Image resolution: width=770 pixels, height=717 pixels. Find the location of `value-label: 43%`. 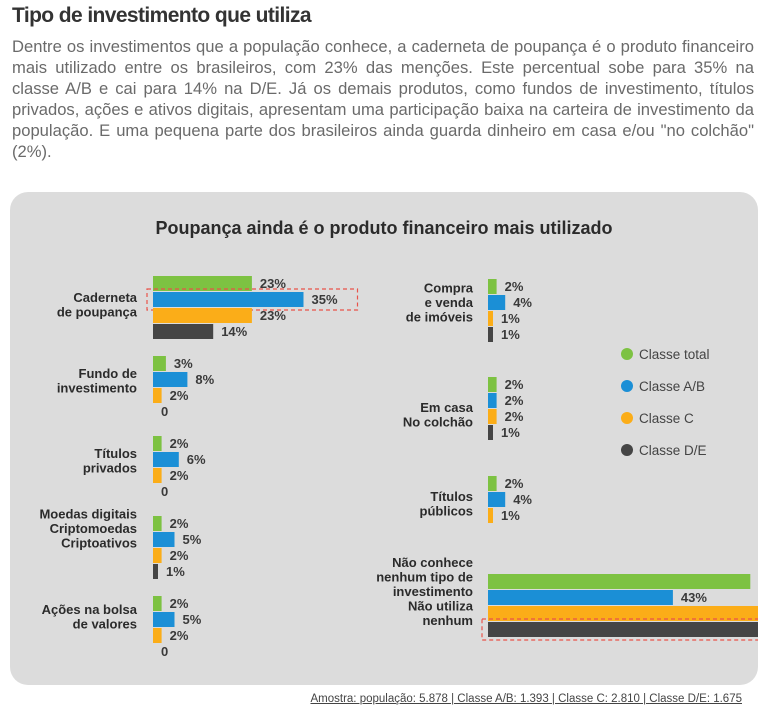

value-label: 43% is located at coordinates (694, 597).